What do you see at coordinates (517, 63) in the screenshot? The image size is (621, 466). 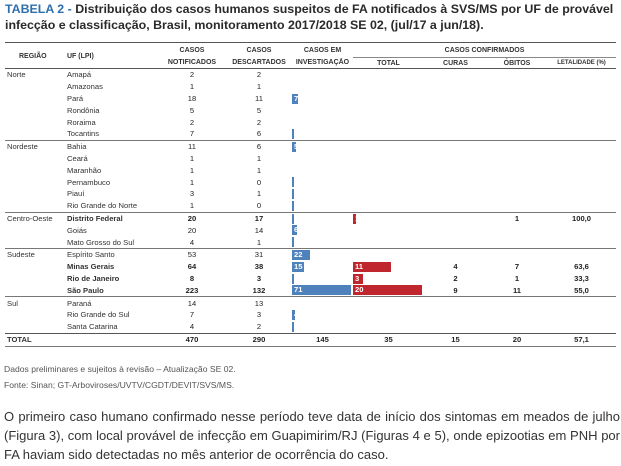 I see `header-obitos: ÓBITOS` at bounding box center [517, 63].